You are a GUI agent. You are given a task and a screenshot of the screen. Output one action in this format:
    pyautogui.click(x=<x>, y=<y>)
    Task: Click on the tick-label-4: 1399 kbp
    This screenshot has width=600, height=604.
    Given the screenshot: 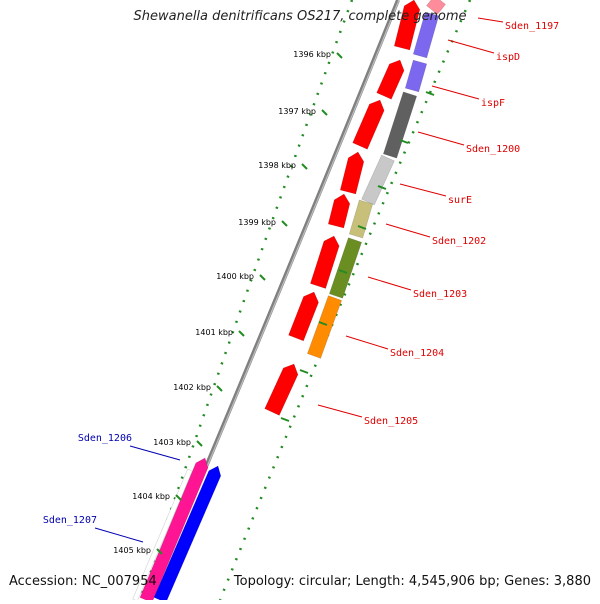 What is the action you would take?
    pyautogui.click(x=257, y=222)
    